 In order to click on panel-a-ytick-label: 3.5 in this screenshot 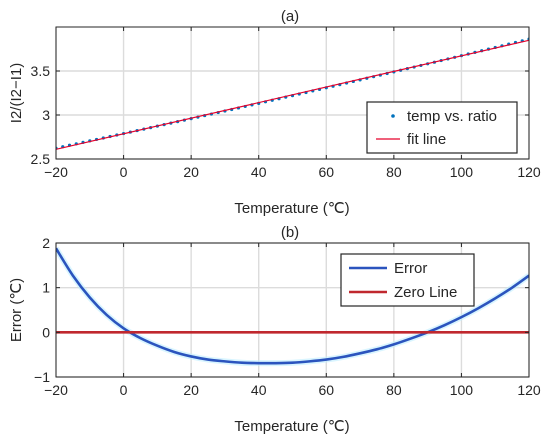, I will do `click(41, 71)`.